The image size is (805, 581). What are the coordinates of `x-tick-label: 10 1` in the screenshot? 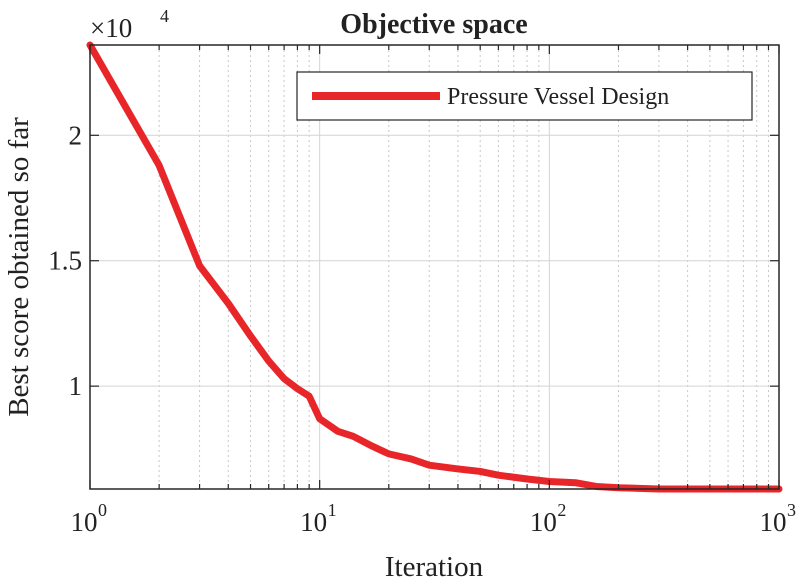 It's located at (318, 518).